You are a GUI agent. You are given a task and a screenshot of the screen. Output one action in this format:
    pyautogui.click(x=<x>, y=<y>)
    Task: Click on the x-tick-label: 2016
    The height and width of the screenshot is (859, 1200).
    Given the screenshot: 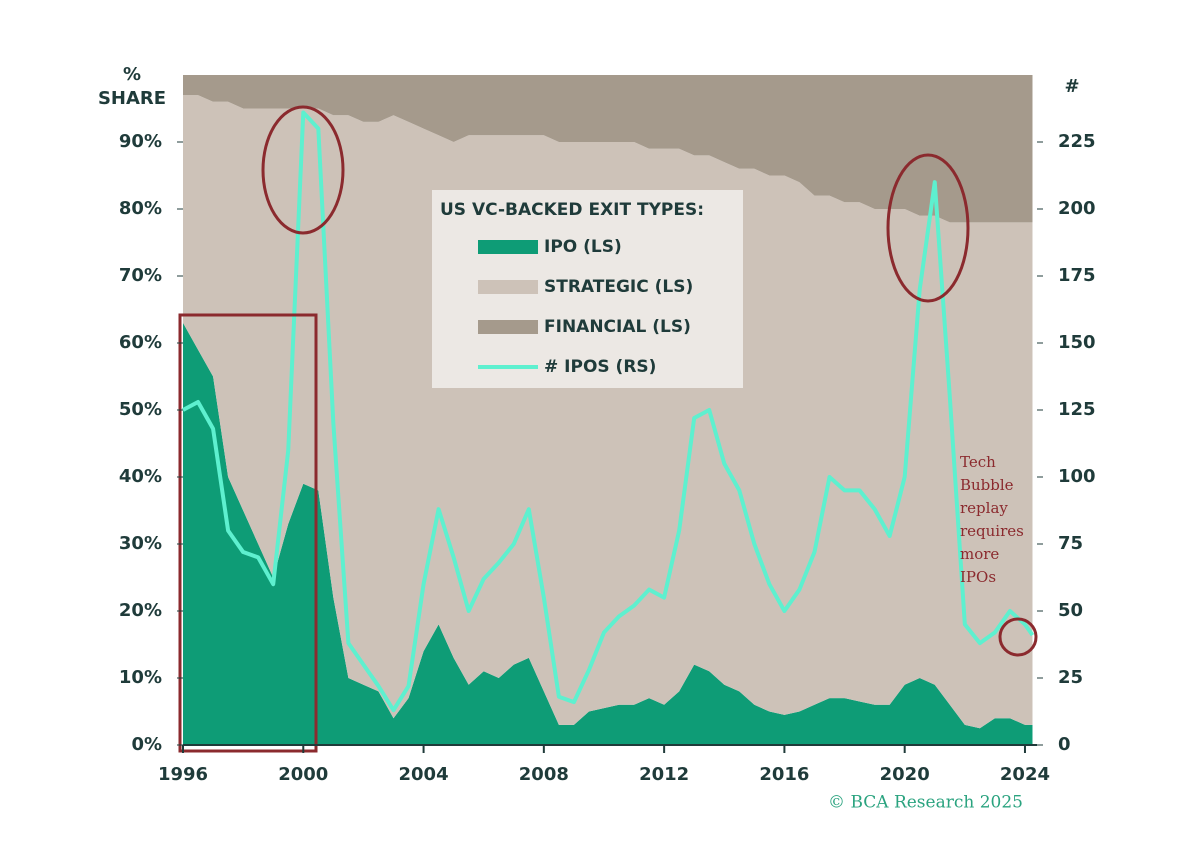 What is the action you would take?
    pyautogui.click(x=784, y=774)
    